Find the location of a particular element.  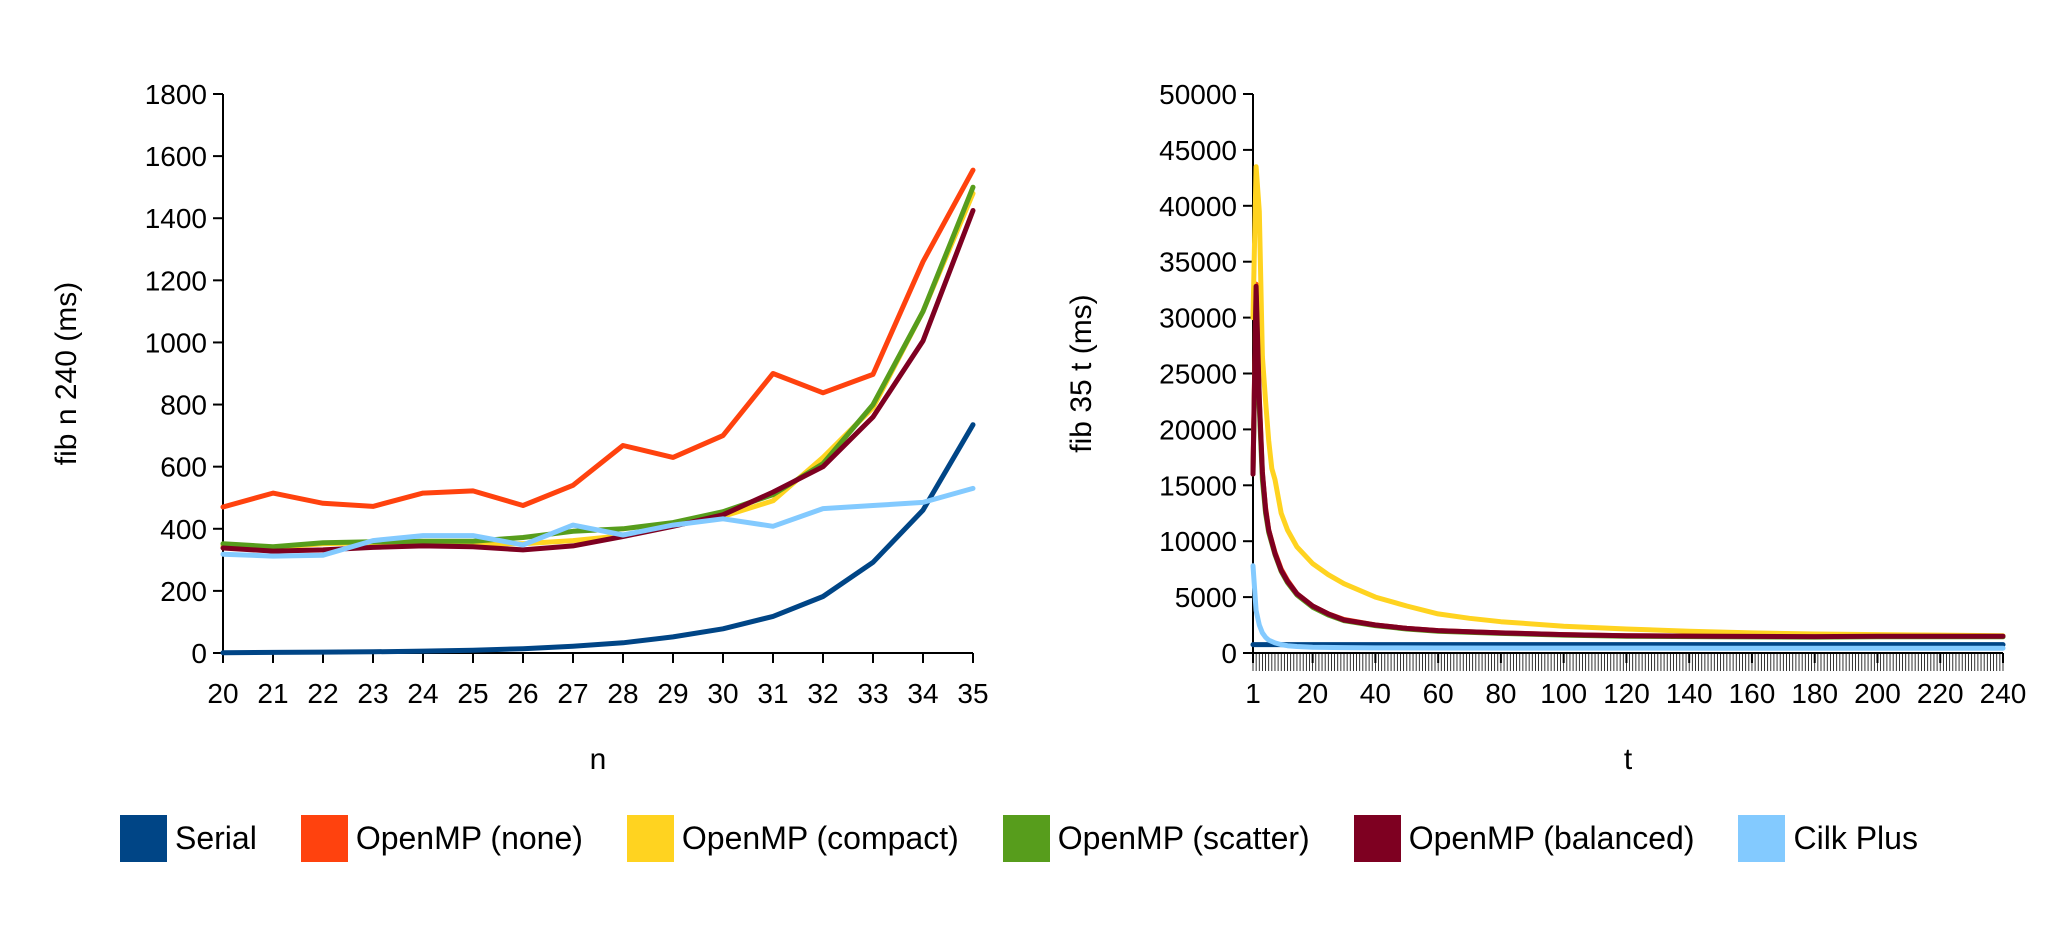

legend-label: Serial is located at coordinates (216, 837).